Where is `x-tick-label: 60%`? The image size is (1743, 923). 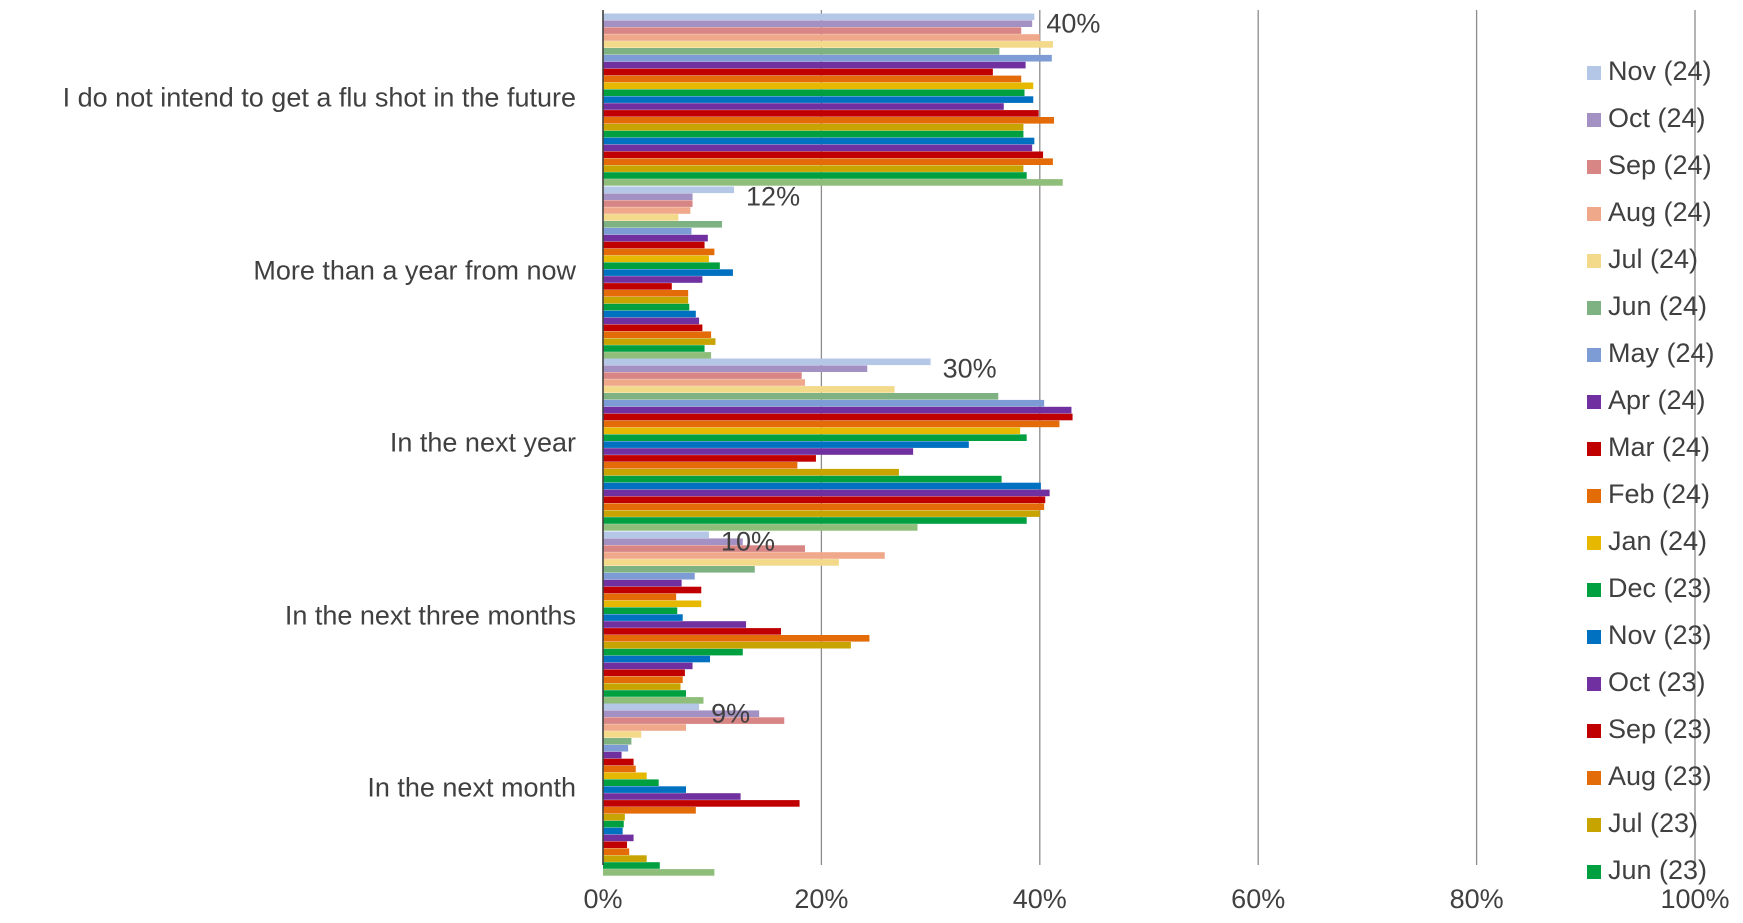 x-tick-label: 60% is located at coordinates (1258, 899).